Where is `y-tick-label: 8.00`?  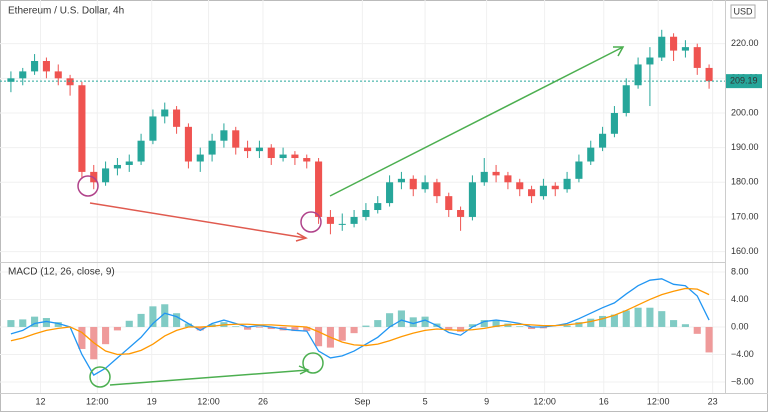
y-tick-label: 8.00 is located at coordinates (740, 271).